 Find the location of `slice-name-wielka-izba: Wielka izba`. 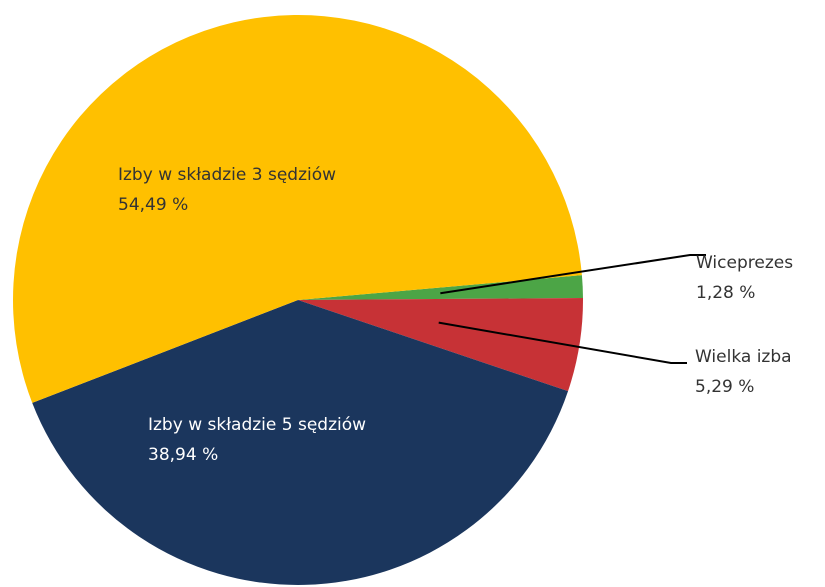

slice-name-wielka-izba: Wielka izba is located at coordinates (743, 357).